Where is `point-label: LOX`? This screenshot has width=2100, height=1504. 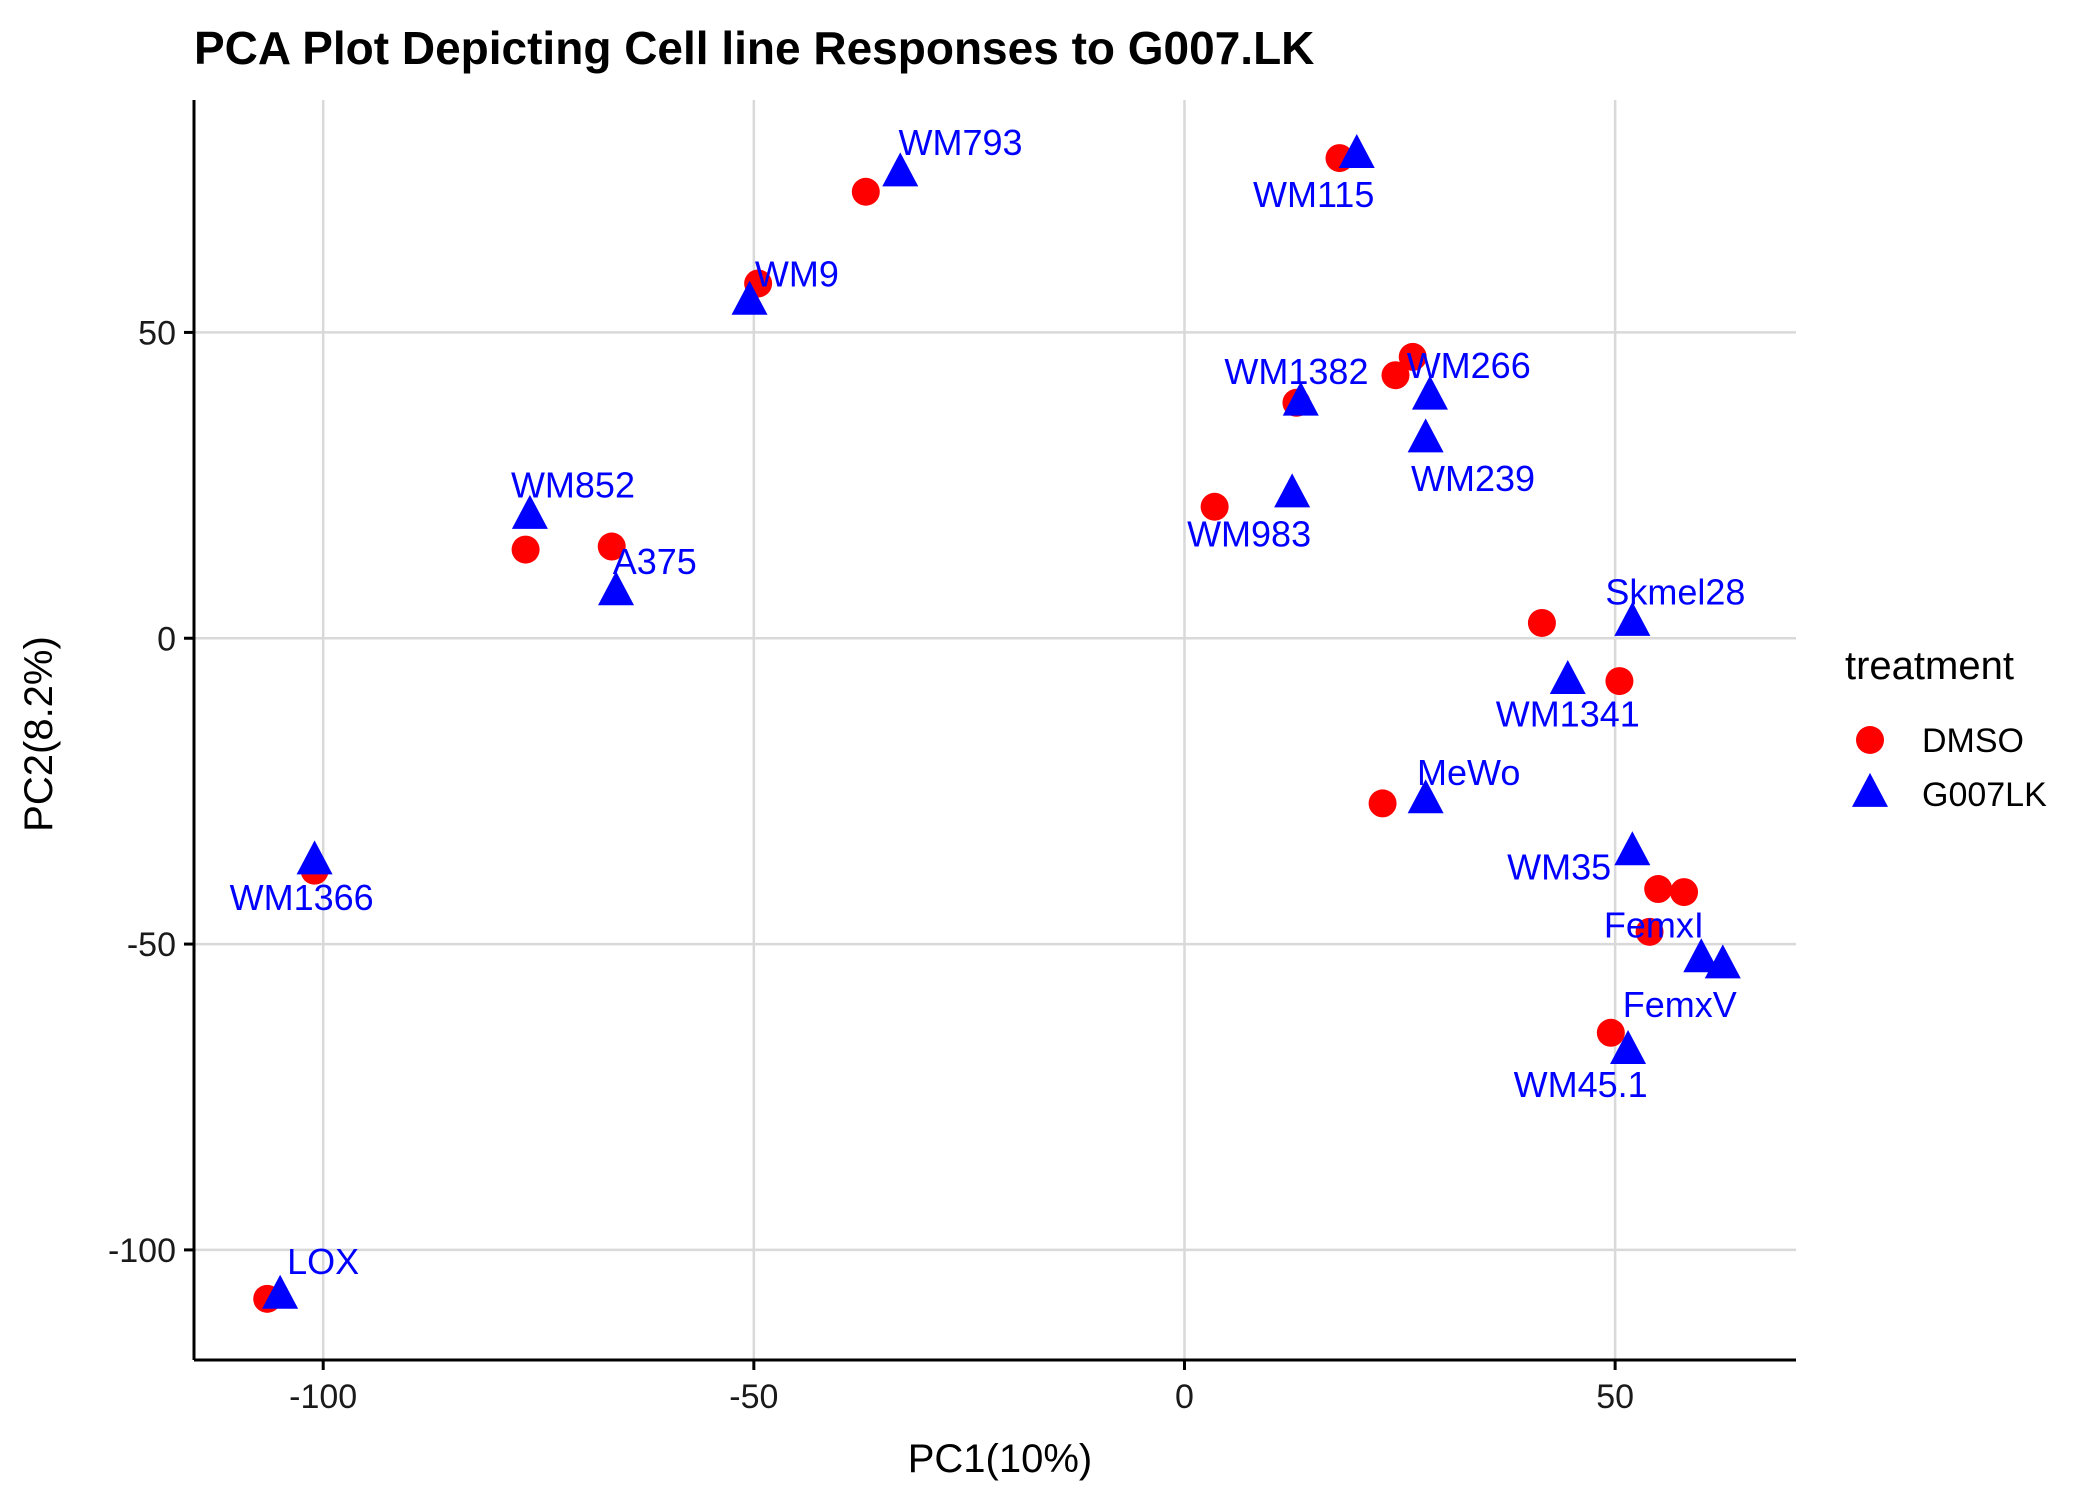 point-label: LOX is located at coordinates (323, 1261).